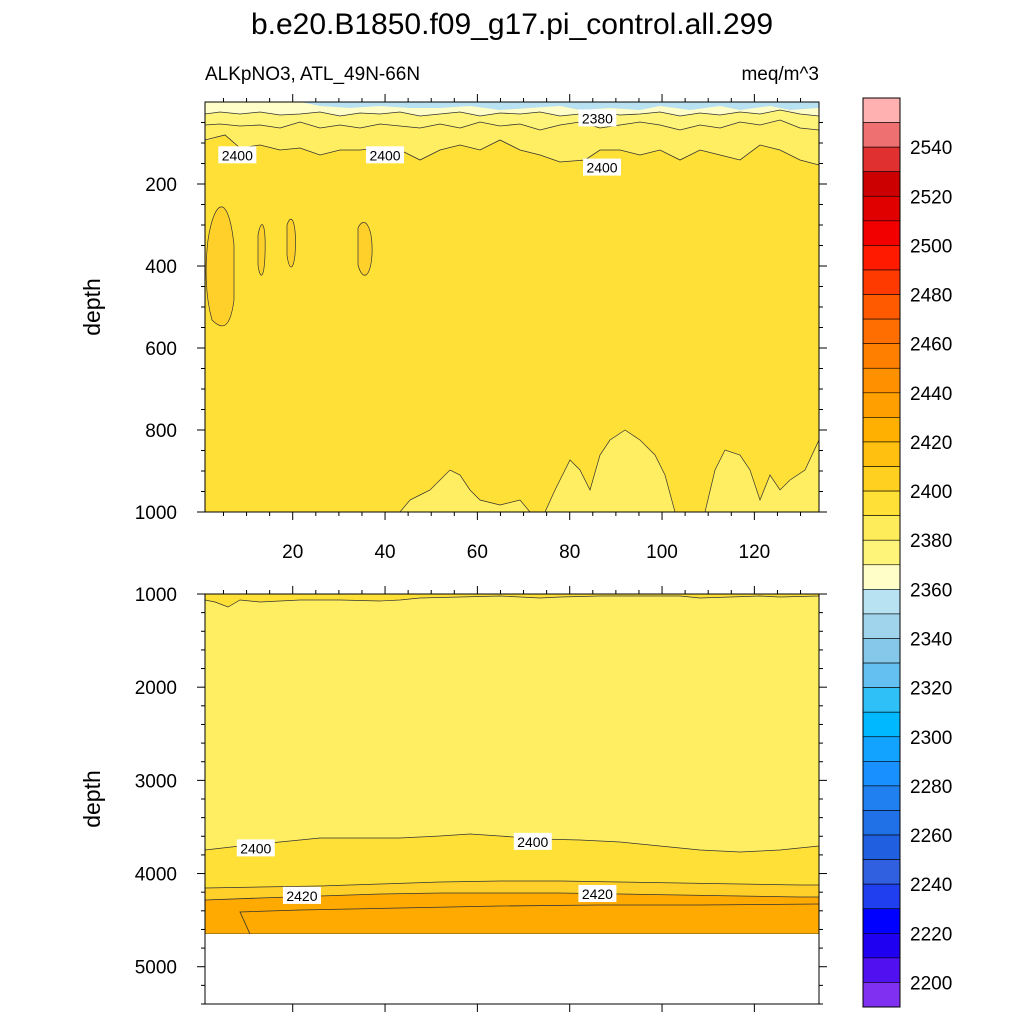 The width and height of the screenshot is (1024, 1024). What do you see at coordinates (92, 799) in the screenshot?
I see `bottom-ylabel: depth` at bounding box center [92, 799].